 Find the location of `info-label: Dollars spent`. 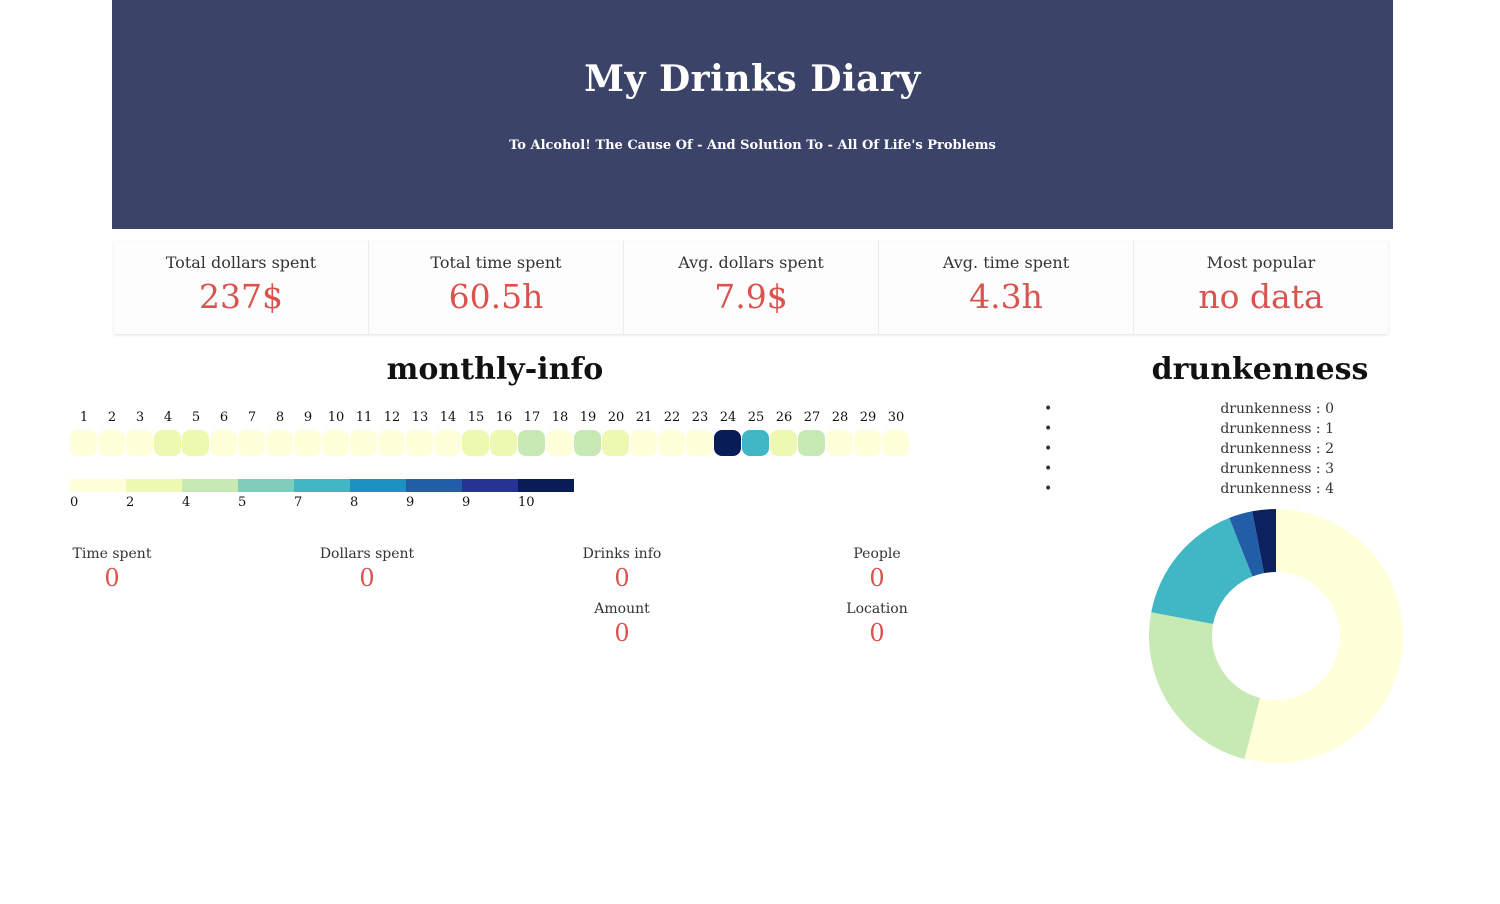

info-label: Dollars spent is located at coordinates (367, 554).